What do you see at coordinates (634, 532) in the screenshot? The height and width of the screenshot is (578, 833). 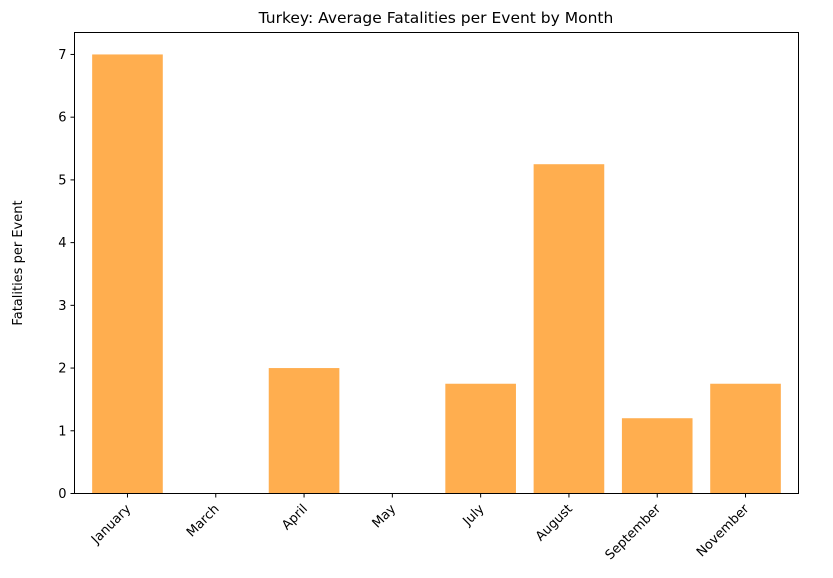 I see `x-tick-label: September` at bounding box center [634, 532].